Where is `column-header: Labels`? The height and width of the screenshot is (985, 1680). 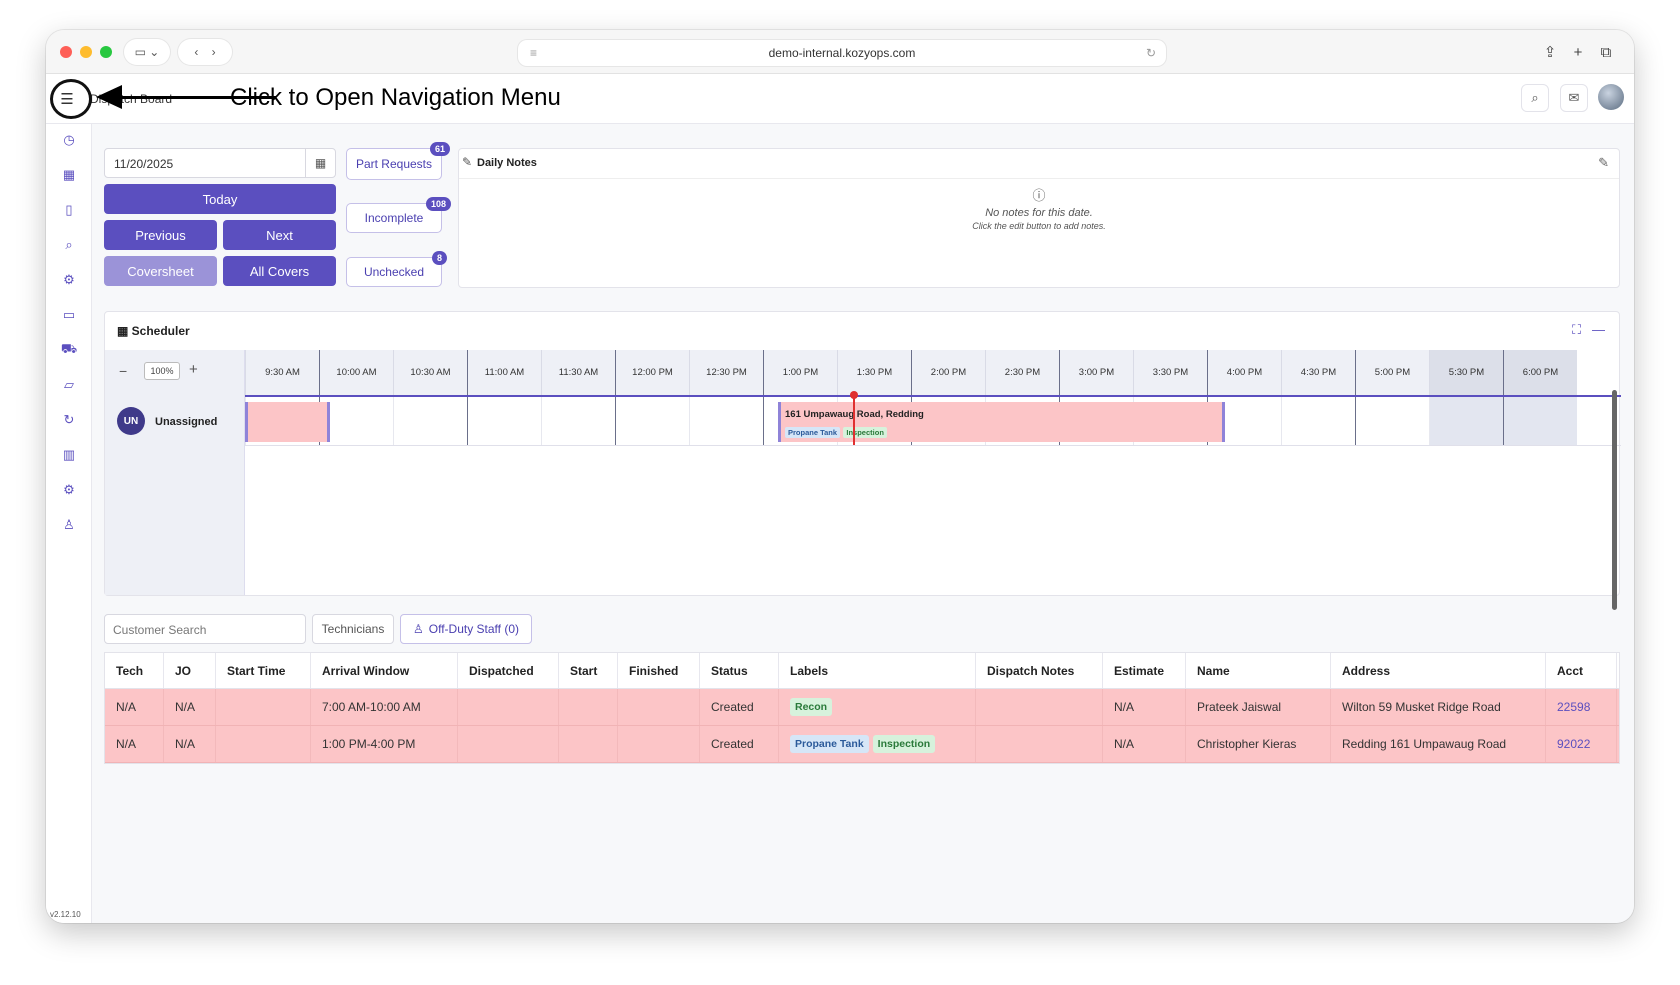
column-header: Labels is located at coordinates (877, 670).